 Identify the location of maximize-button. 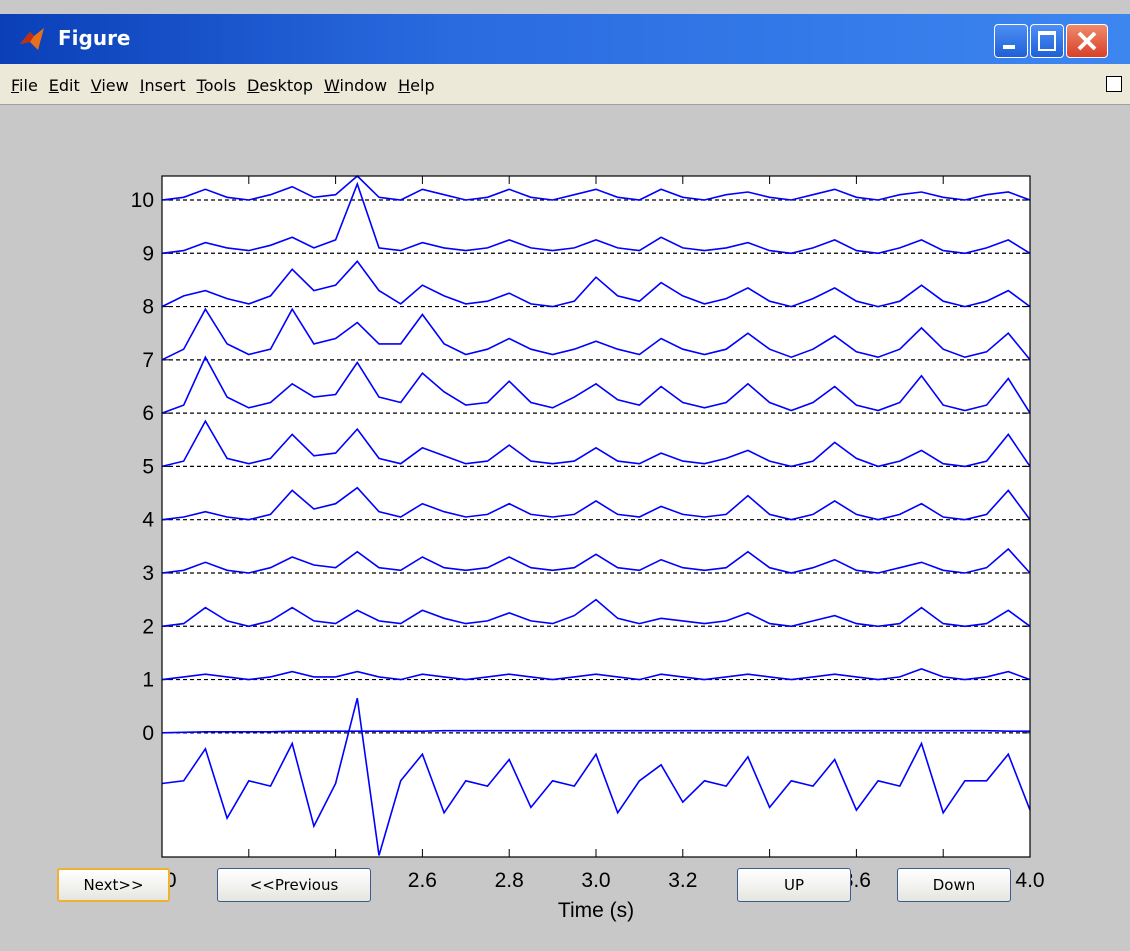
(1047, 41).